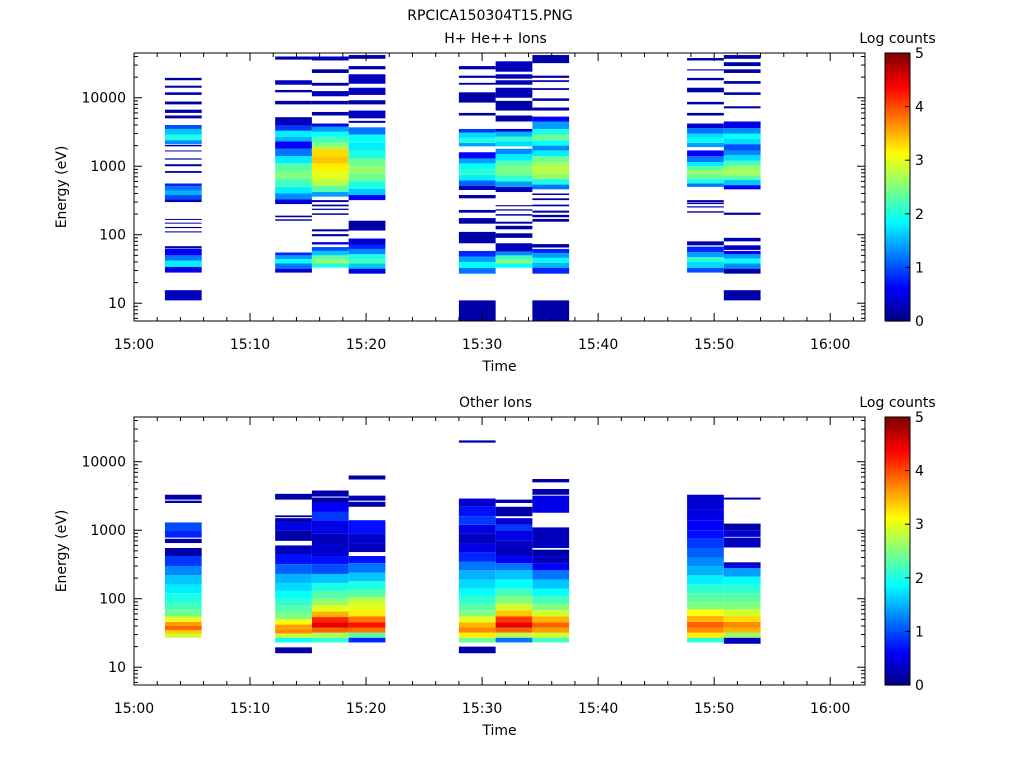 This screenshot has width=1024, height=768. Describe the element at coordinates (897, 187) in the screenshot. I see `colorbar-frame` at that location.